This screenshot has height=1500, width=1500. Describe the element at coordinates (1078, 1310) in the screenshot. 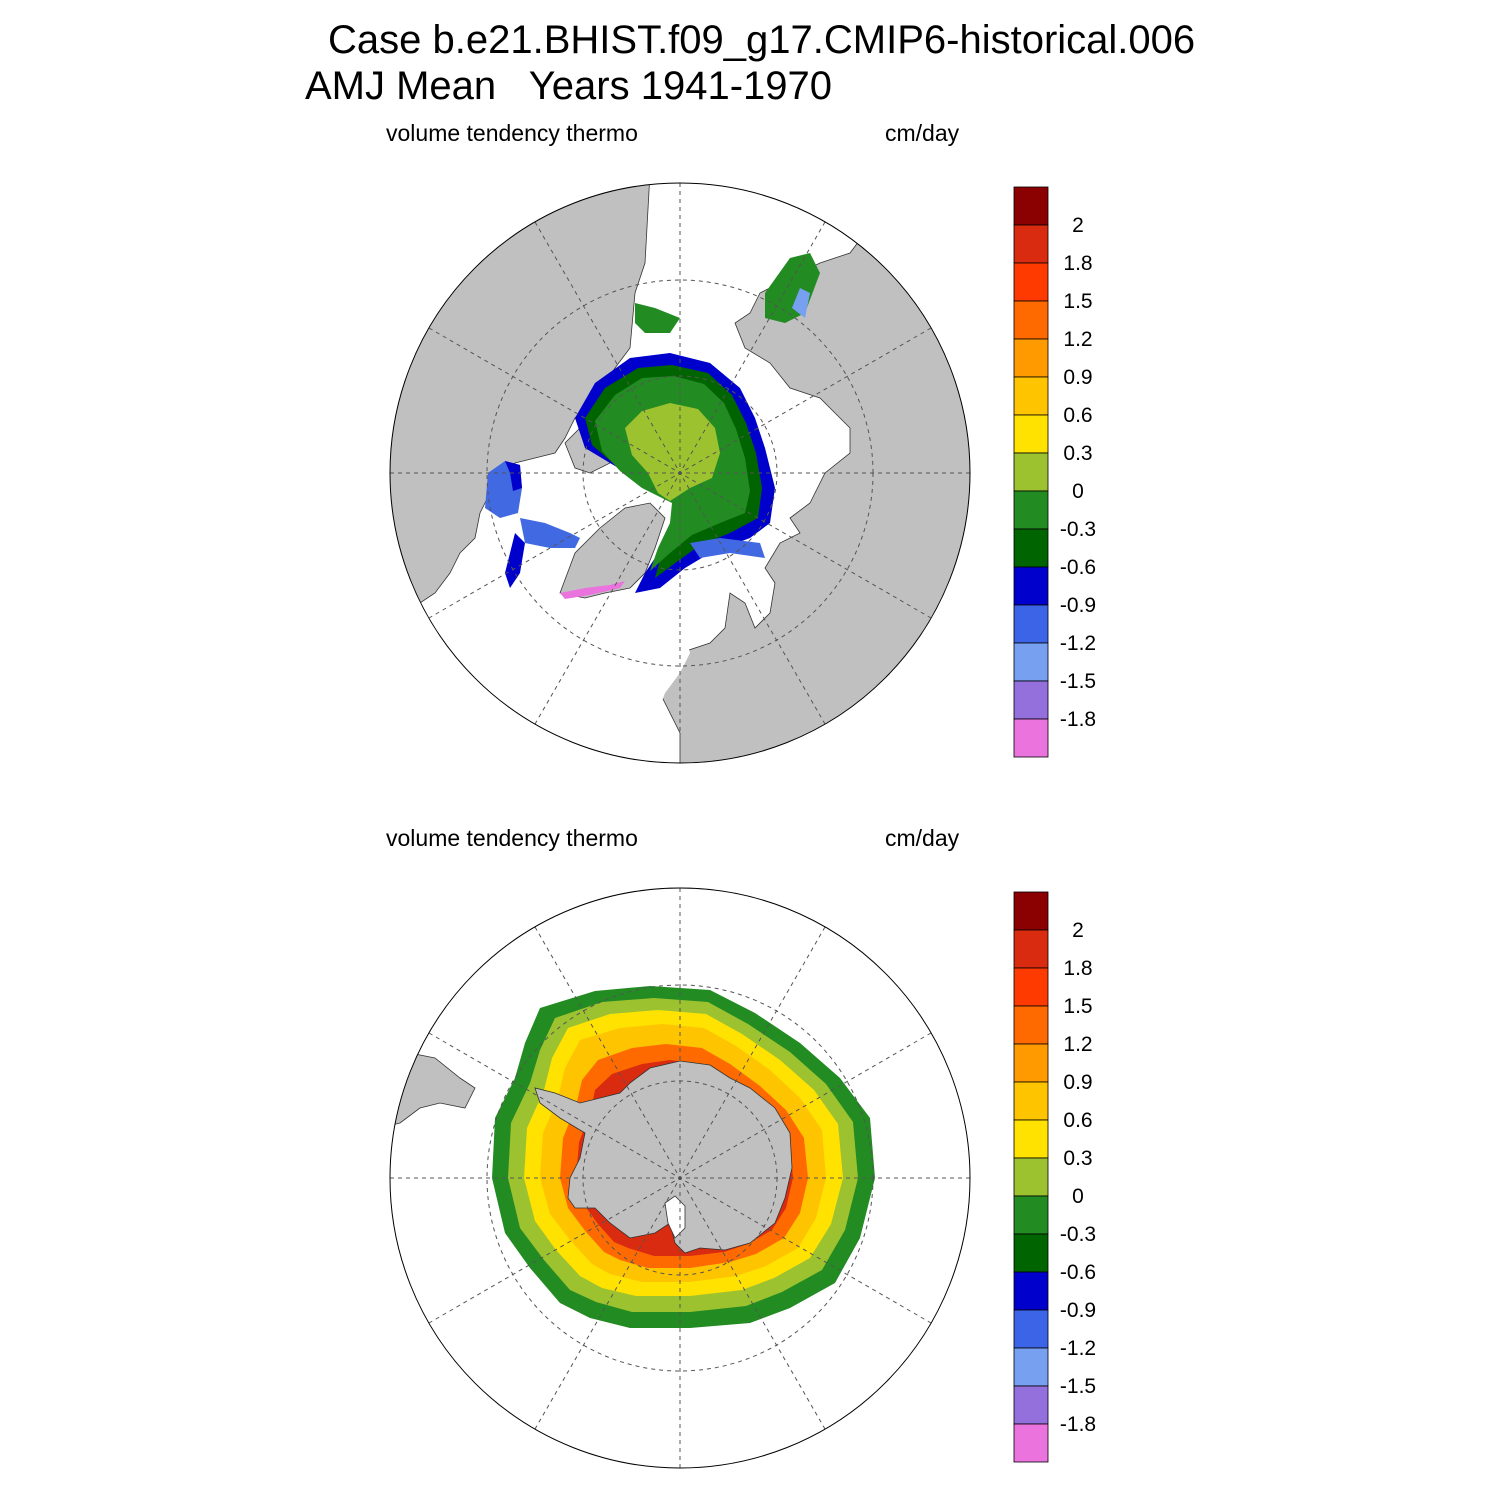

I see `south-colorbar-label: -0.9` at that location.